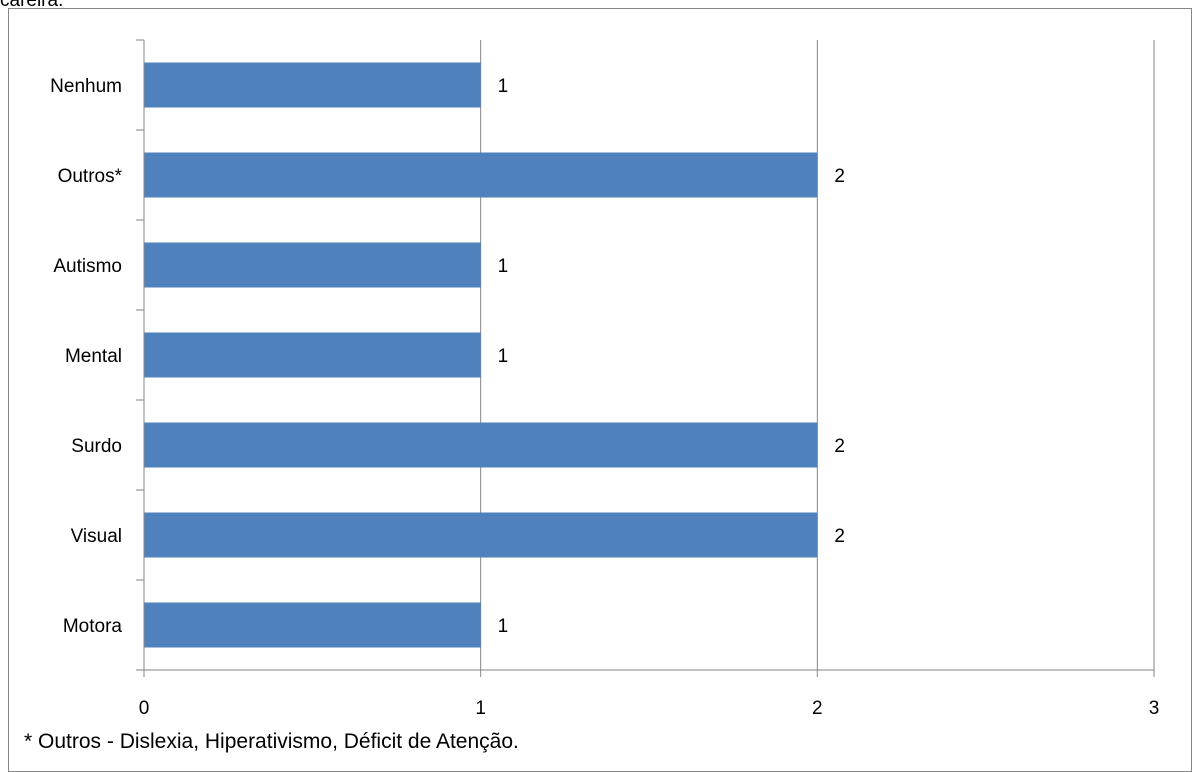 Image resolution: width=1195 pixels, height=772 pixels. Describe the element at coordinates (817, 708) in the screenshot. I see `x-tick-label: 2` at that location.